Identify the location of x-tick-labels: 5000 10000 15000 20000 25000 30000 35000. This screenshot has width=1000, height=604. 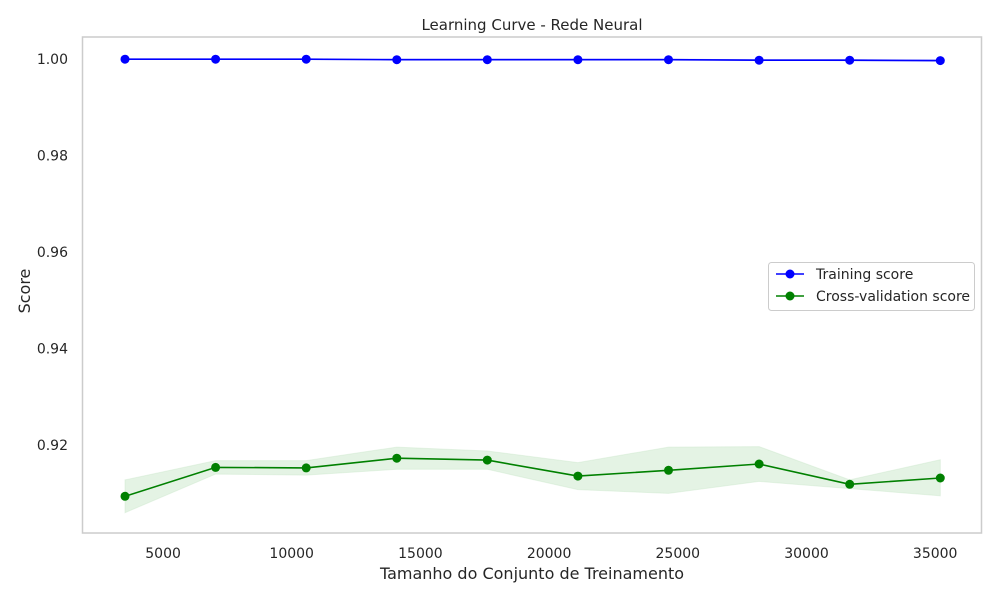
(551, 554).